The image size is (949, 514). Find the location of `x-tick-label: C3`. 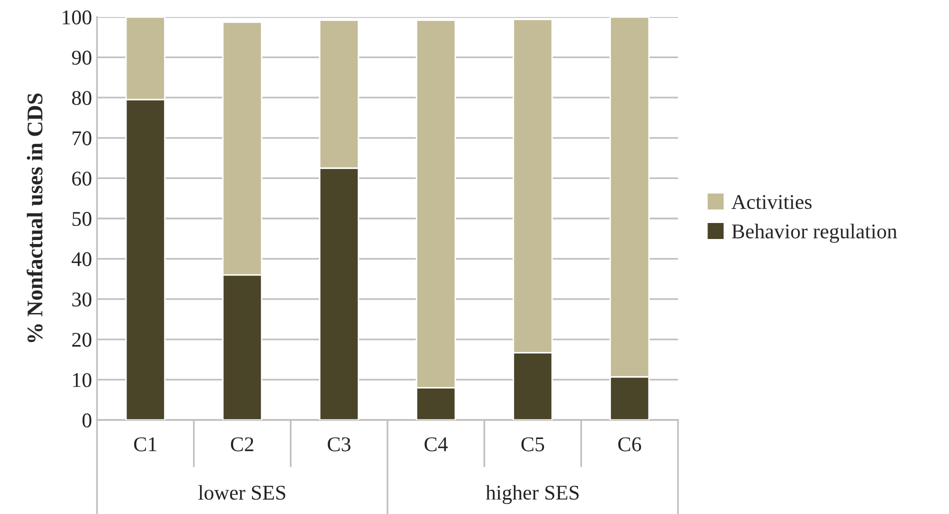

x-tick-label: C3 is located at coordinates (339, 444).